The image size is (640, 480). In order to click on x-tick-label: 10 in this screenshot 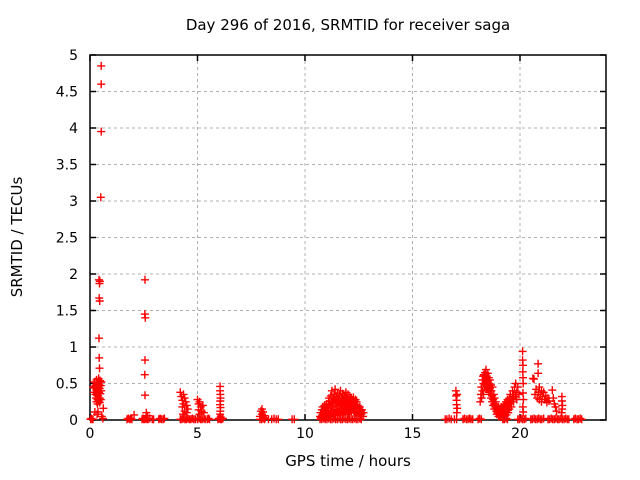, I will do `click(305, 434)`.